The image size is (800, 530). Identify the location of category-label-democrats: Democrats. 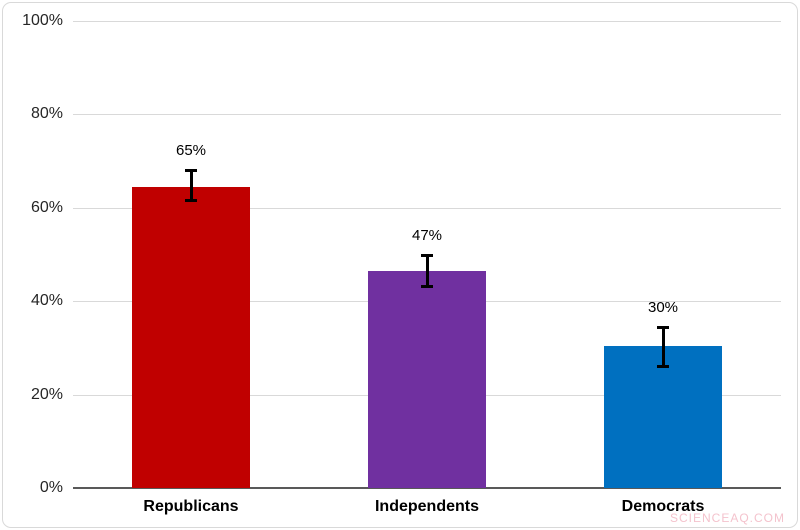
(663, 506).